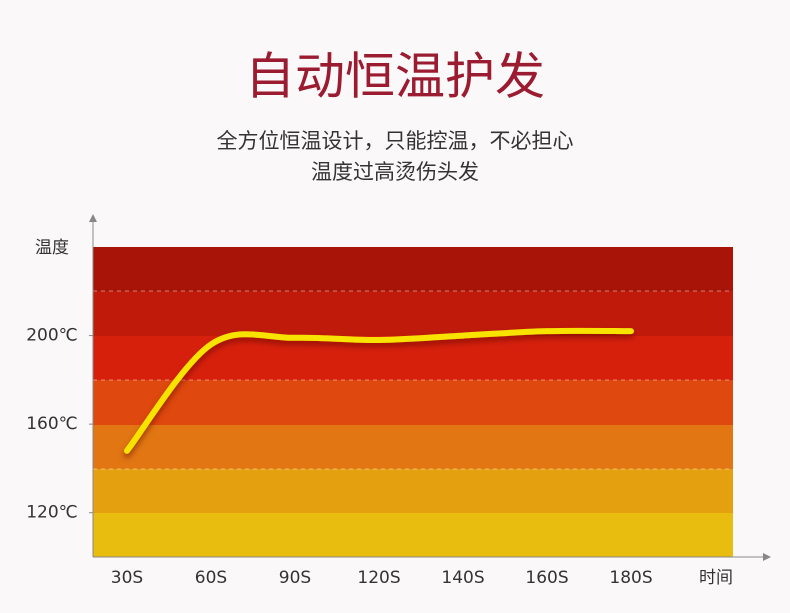 This screenshot has width=790, height=613. Describe the element at coordinates (716, 578) in the screenshot. I see `x-axis-label: 时间` at that location.